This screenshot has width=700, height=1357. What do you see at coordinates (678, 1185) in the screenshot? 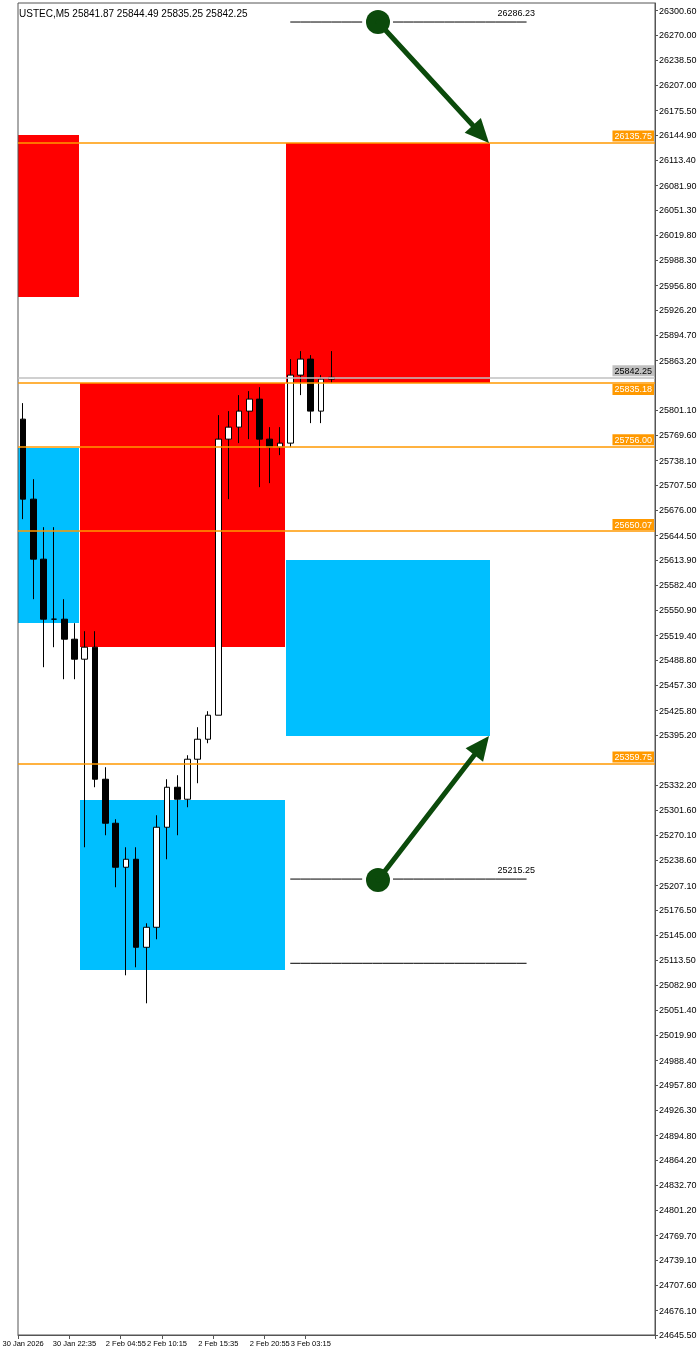
I see `y-tick-label: 24832.70` at bounding box center [678, 1185].